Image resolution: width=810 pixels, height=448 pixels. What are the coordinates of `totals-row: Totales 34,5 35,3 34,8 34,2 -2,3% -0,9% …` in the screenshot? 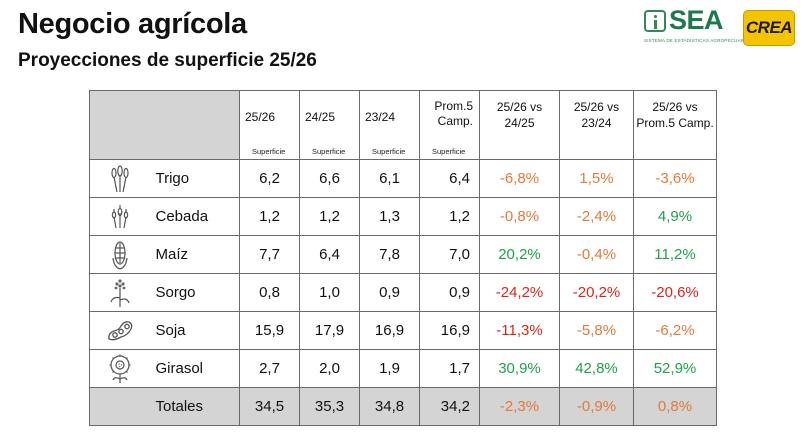 It's located at (403, 406).